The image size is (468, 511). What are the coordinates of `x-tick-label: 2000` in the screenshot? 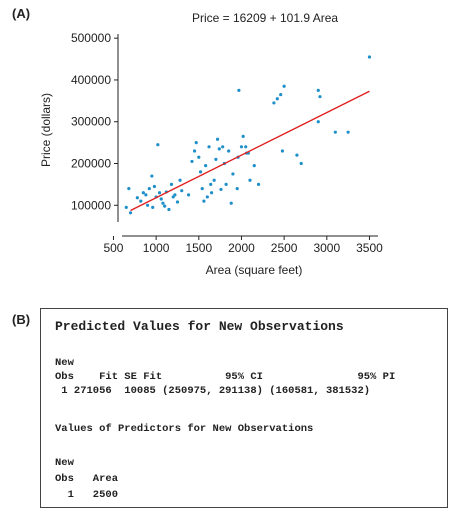 It's located at (241, 248).